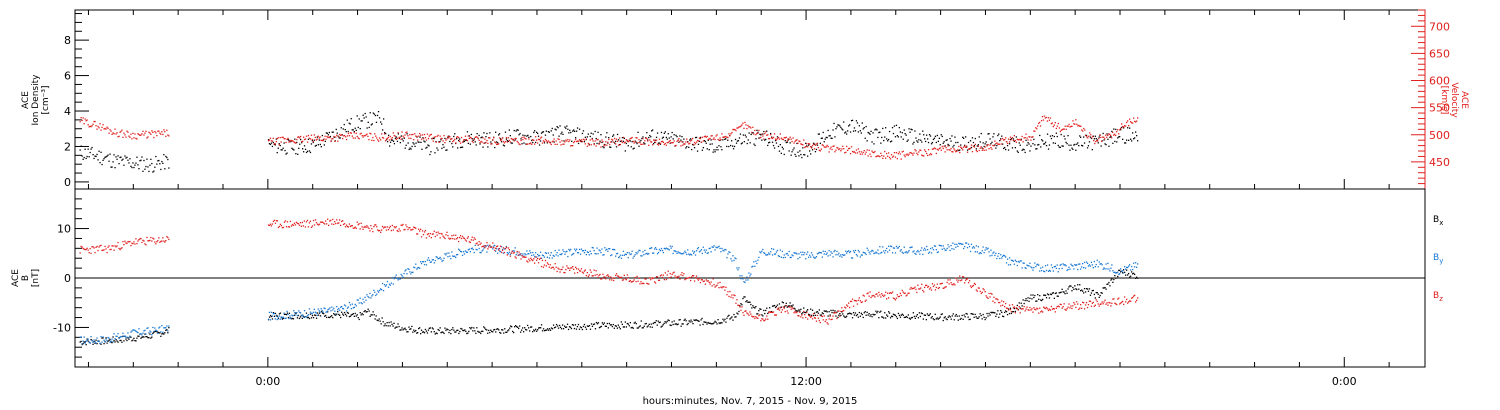 The width and height of the screenshot is (1500, 410). Describe the element at coordinates (67, 278) in the screenshot. I see `left-tick-label: 0` at that location.